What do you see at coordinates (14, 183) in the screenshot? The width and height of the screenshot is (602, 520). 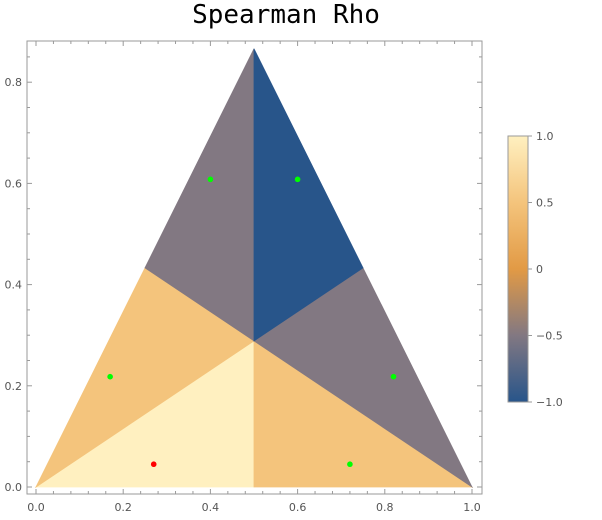 I see `y-tick-label: 0.6` at bounding box center [14, 183].